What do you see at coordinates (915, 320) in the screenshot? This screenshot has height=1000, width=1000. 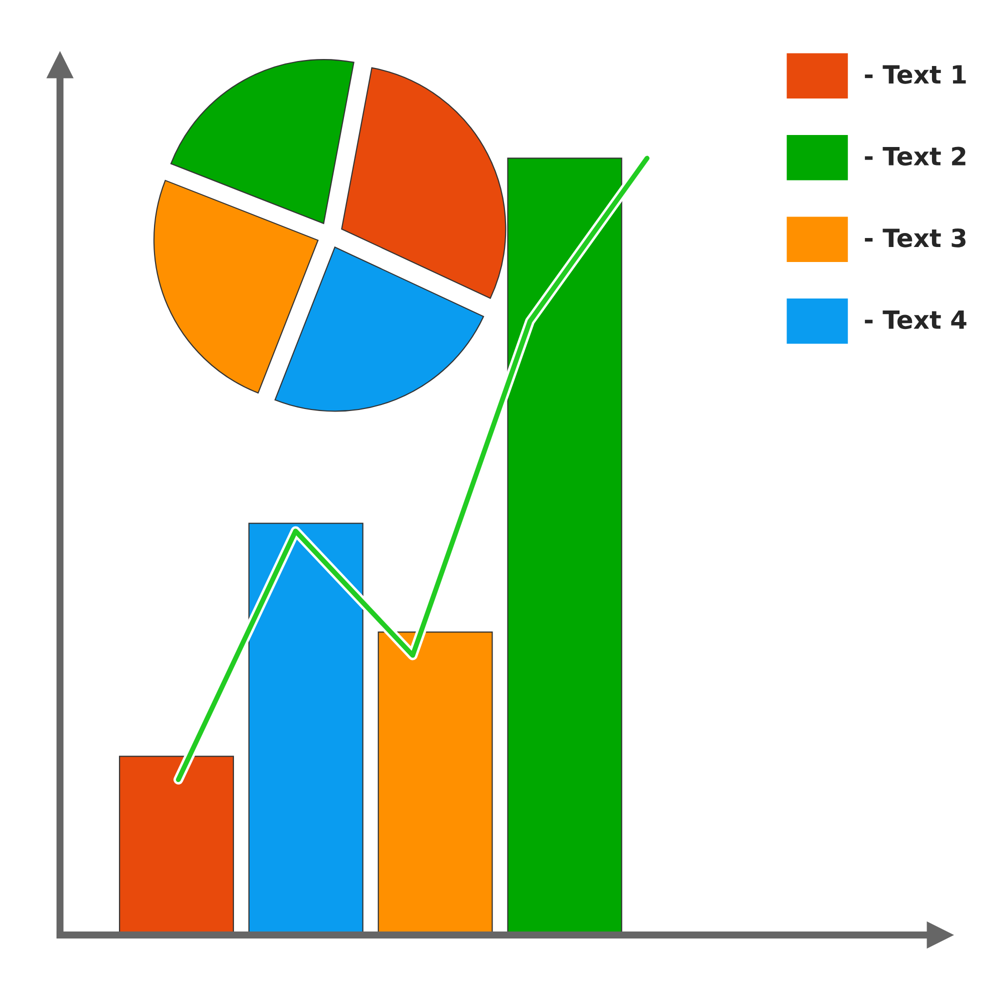 I see `legend-label: - Text 4` at bounding box center [915, 320].